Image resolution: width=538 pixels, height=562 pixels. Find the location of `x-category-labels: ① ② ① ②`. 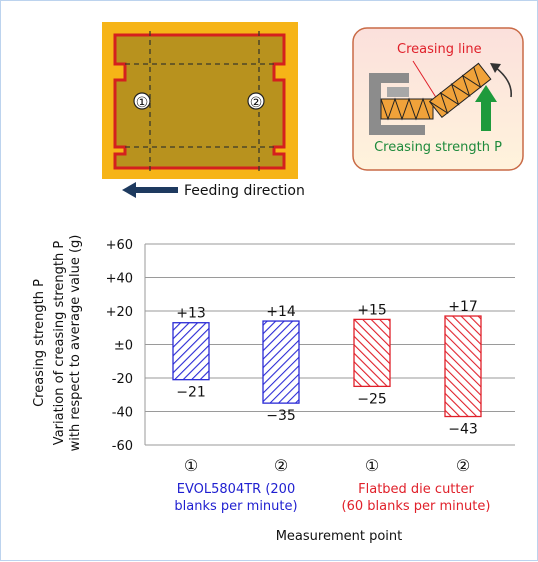

x-category-labels: ① ② ① ② is located at coordinates (327, 465).